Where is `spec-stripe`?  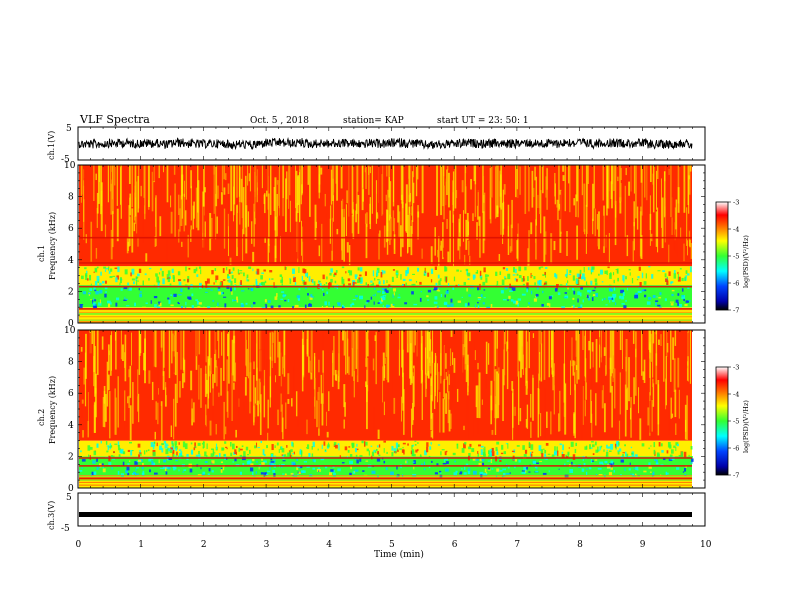
spec-stripe is located at coordinates (385, 317).